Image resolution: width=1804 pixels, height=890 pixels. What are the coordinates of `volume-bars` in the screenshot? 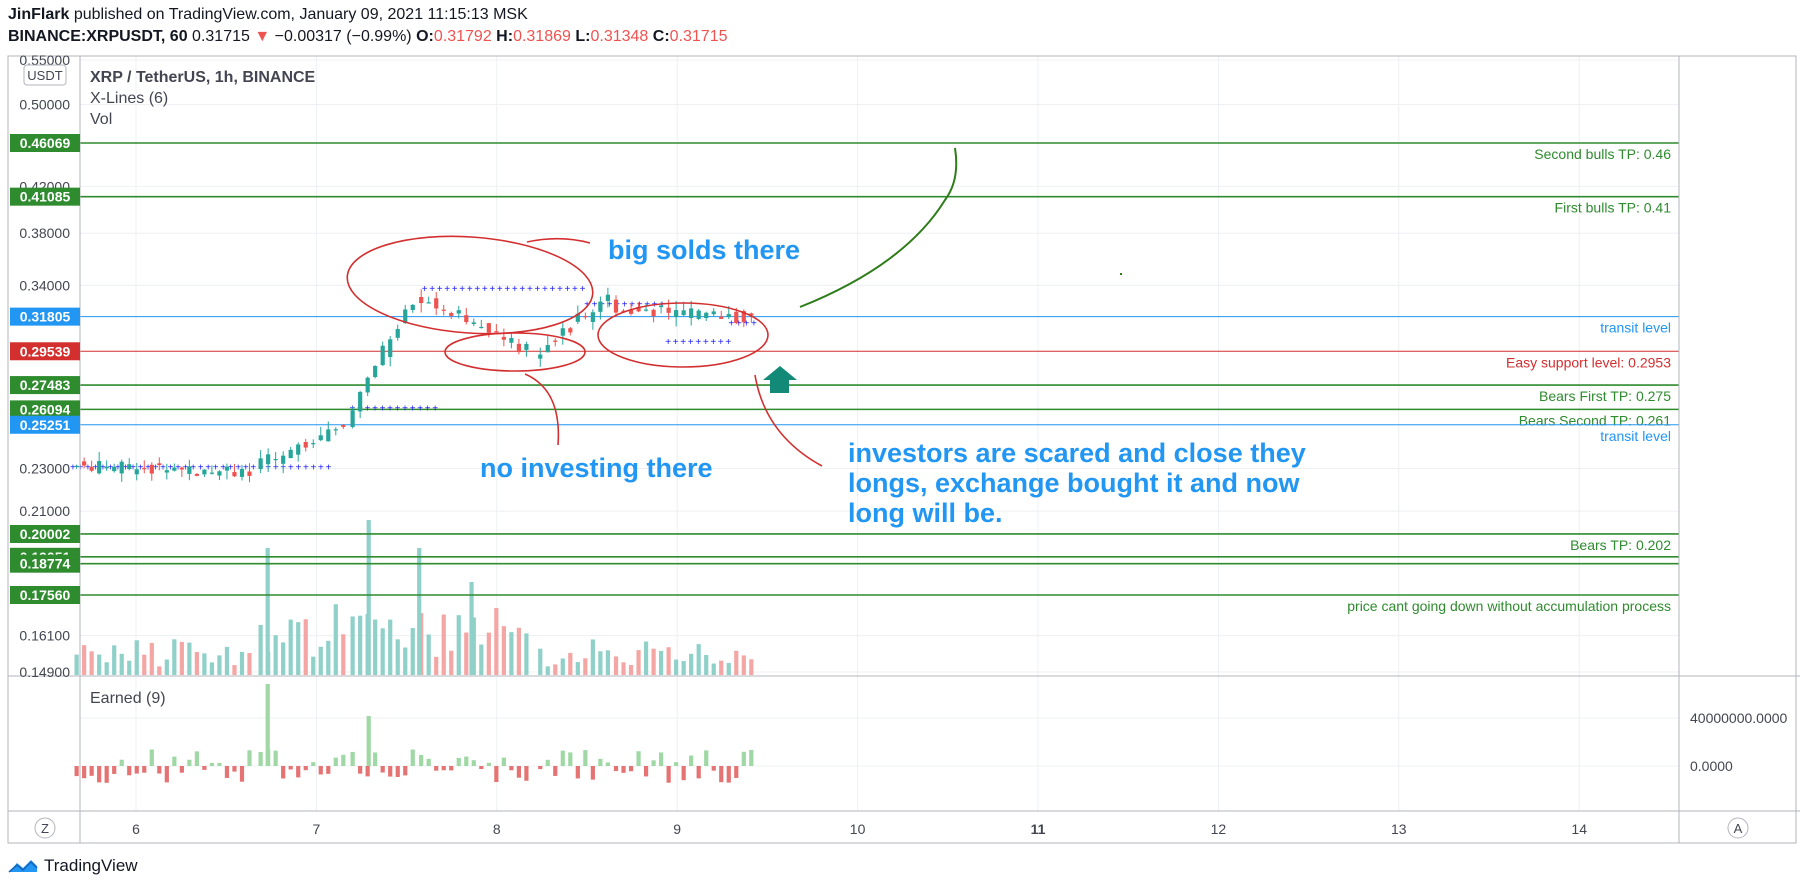 It's located at (414, 597).